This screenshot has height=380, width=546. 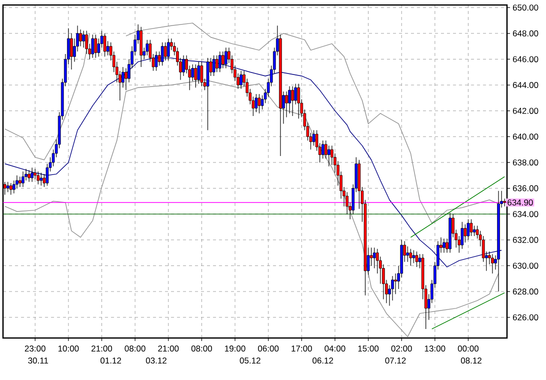 I want to click on x-tick-label: 06.12, so click(x=323, y=361).